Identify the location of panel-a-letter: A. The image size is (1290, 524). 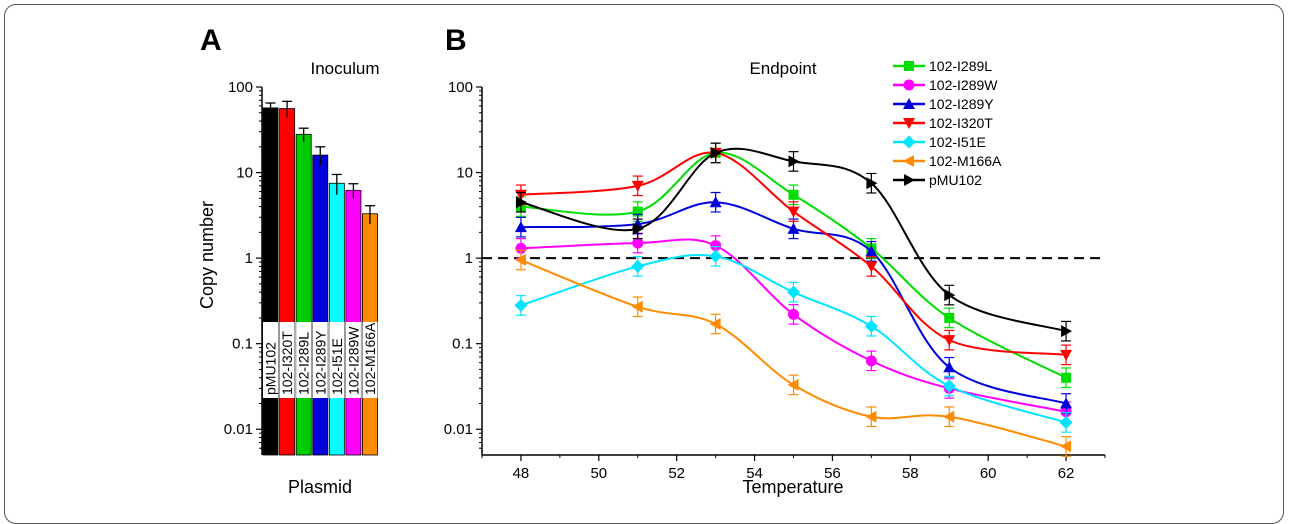
(211, 40).